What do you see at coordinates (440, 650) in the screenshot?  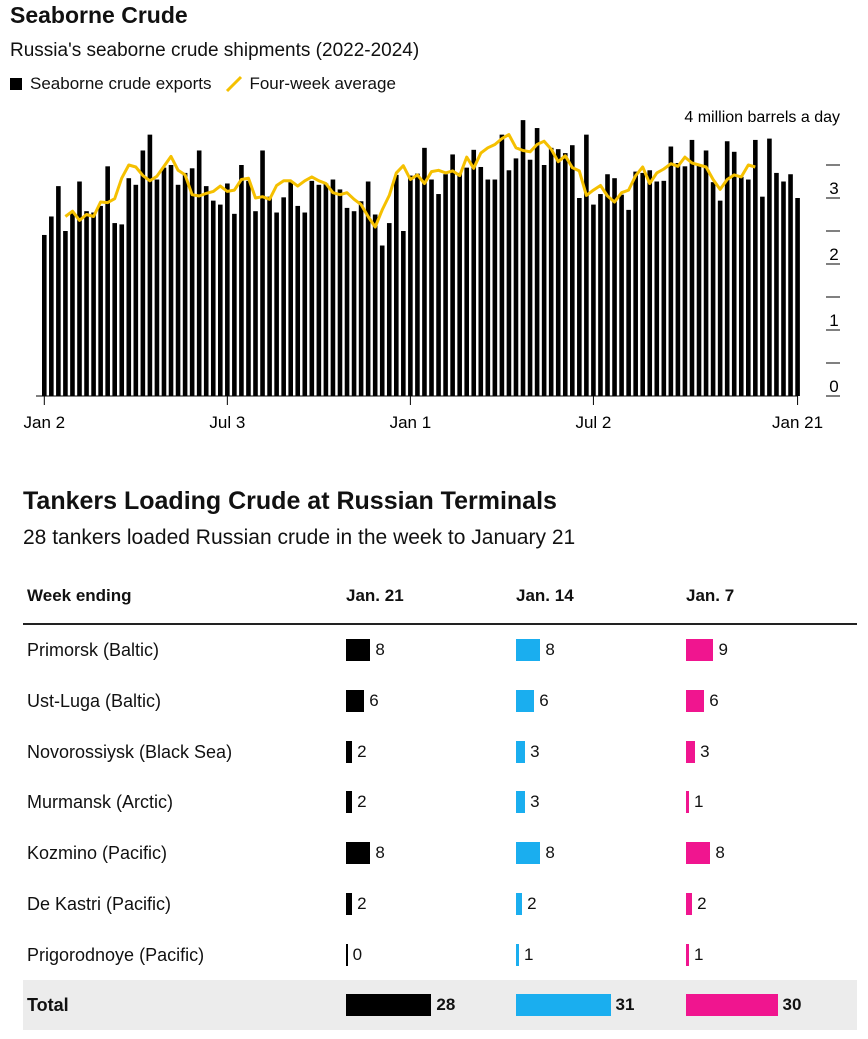 I see `table-row: Primorsk (Baltic) 8 8 9` at bounding box center [440, 650].